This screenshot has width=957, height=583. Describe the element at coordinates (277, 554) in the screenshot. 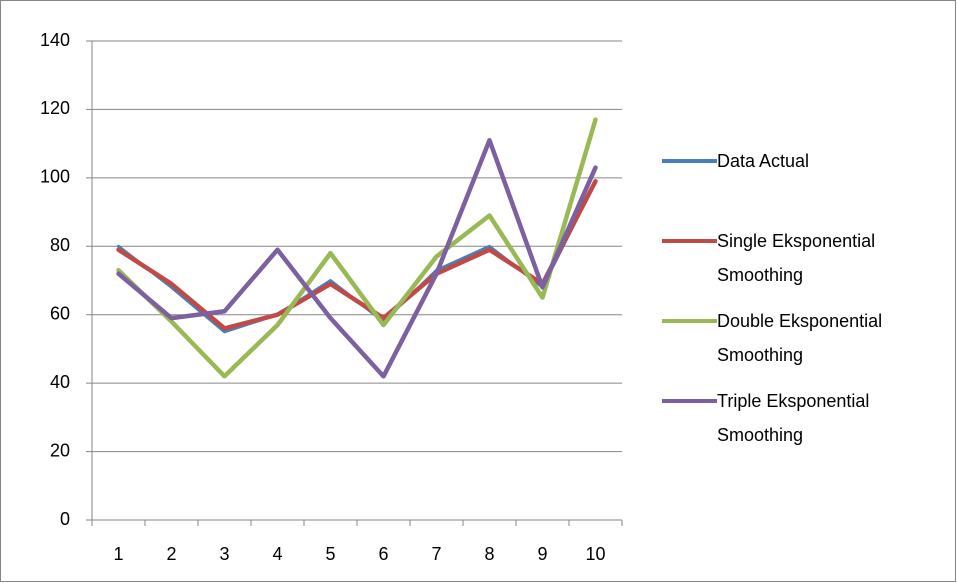

I see `x-tick-label: 4` at that location.